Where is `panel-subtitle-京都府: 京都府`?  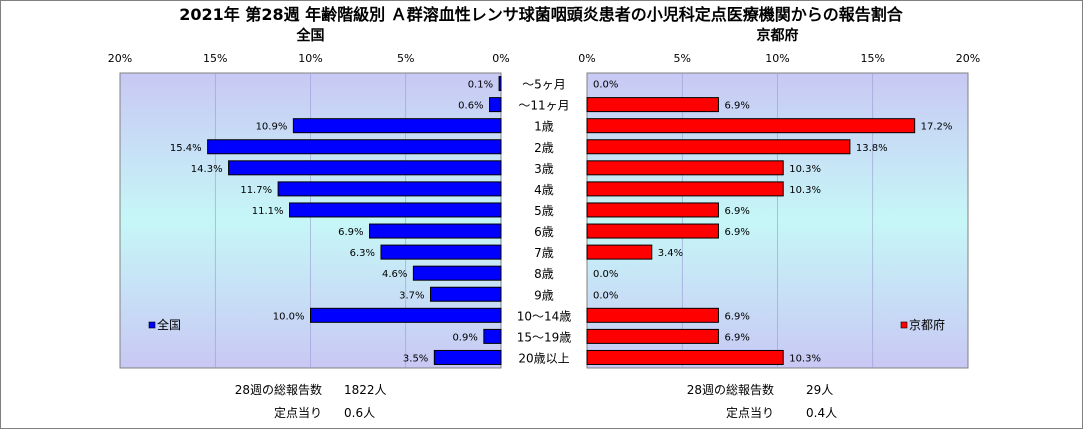
panel-subtitle-京都府: 京都府 is located at coordinates (778, 35).